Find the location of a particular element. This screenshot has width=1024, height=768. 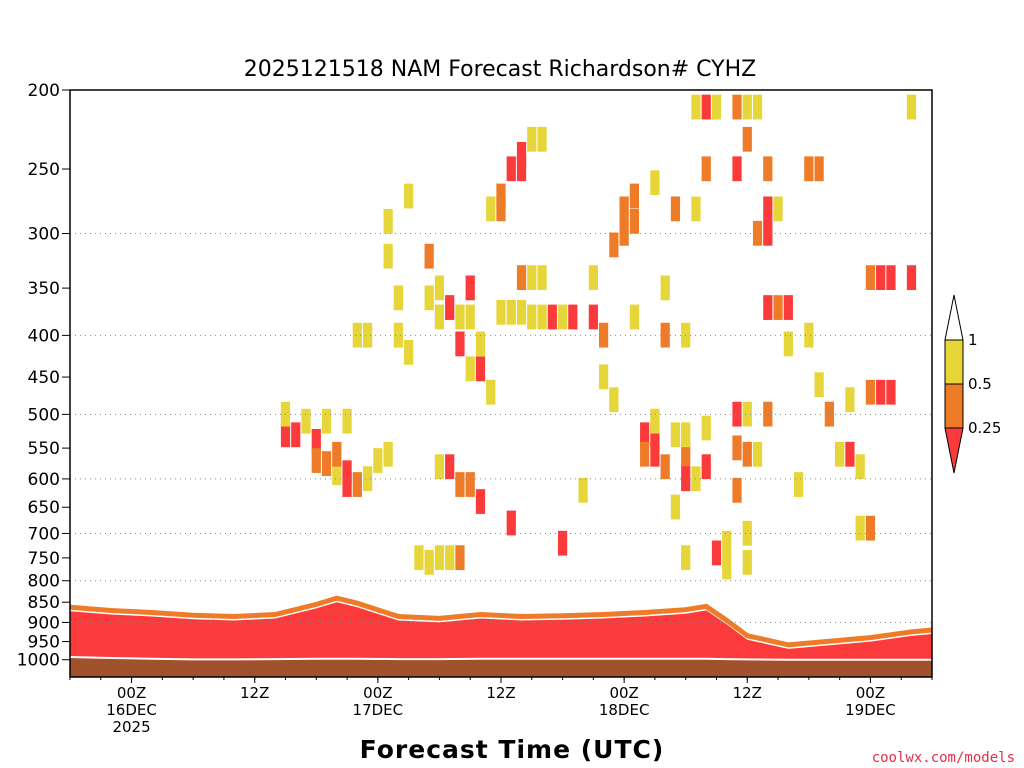

chart-title: 2025121518 NAM Forecast Richardson# CYHZ is located at coordinates (500, 69).